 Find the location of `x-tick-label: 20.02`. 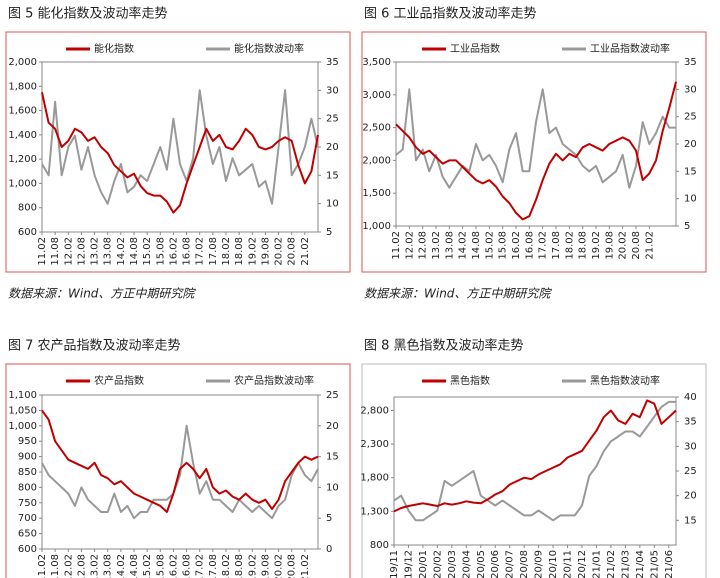

x-tick-label: 20.02 is located at coordinates (279, 566).